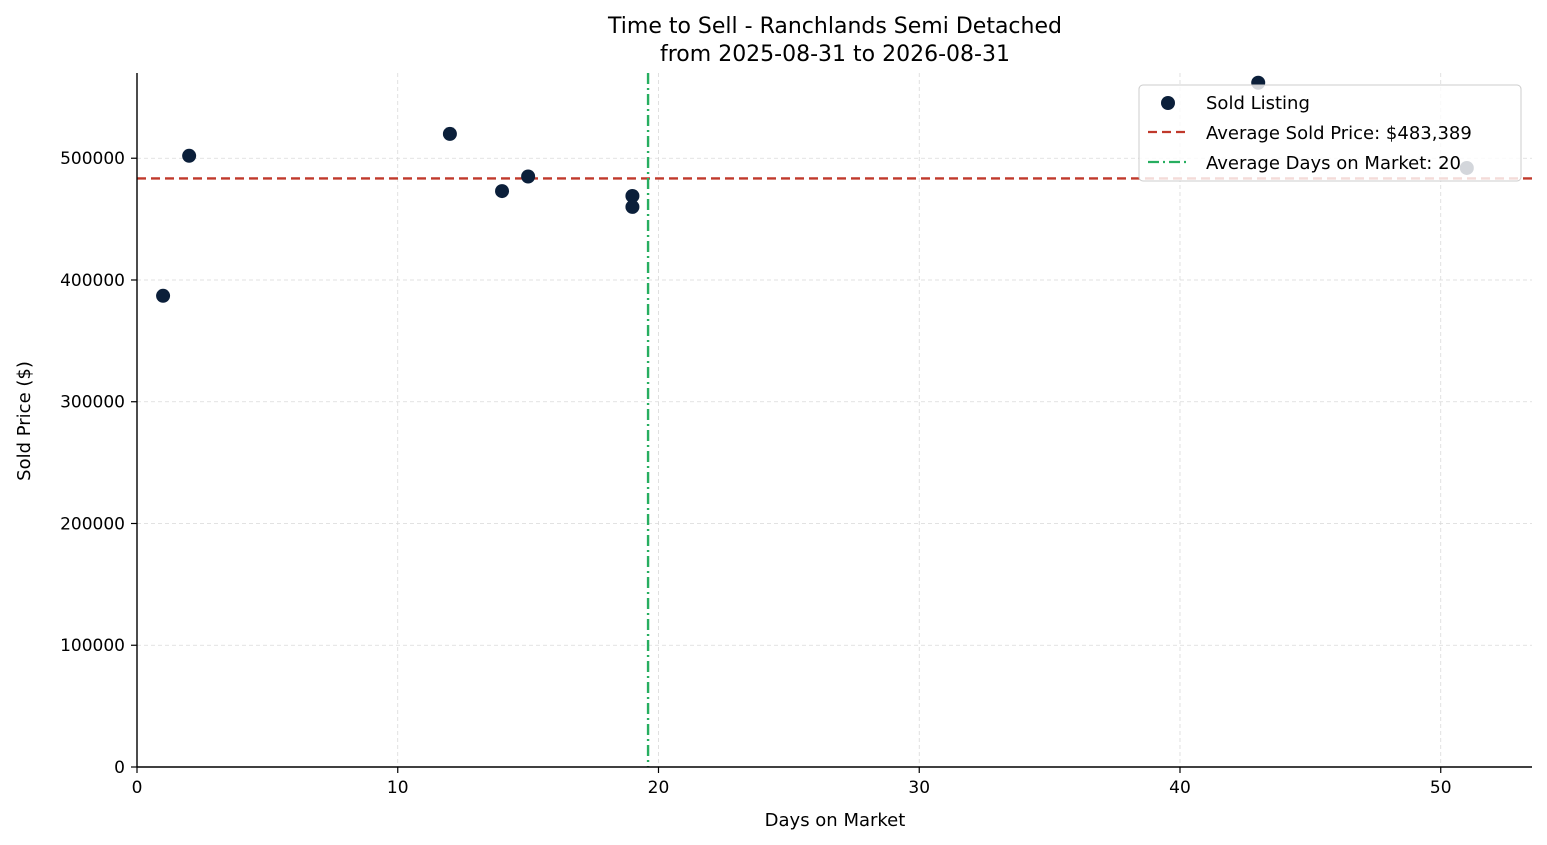  I want to click on legend-label-sold-listing: Sold Listing, so click(1258, 103).